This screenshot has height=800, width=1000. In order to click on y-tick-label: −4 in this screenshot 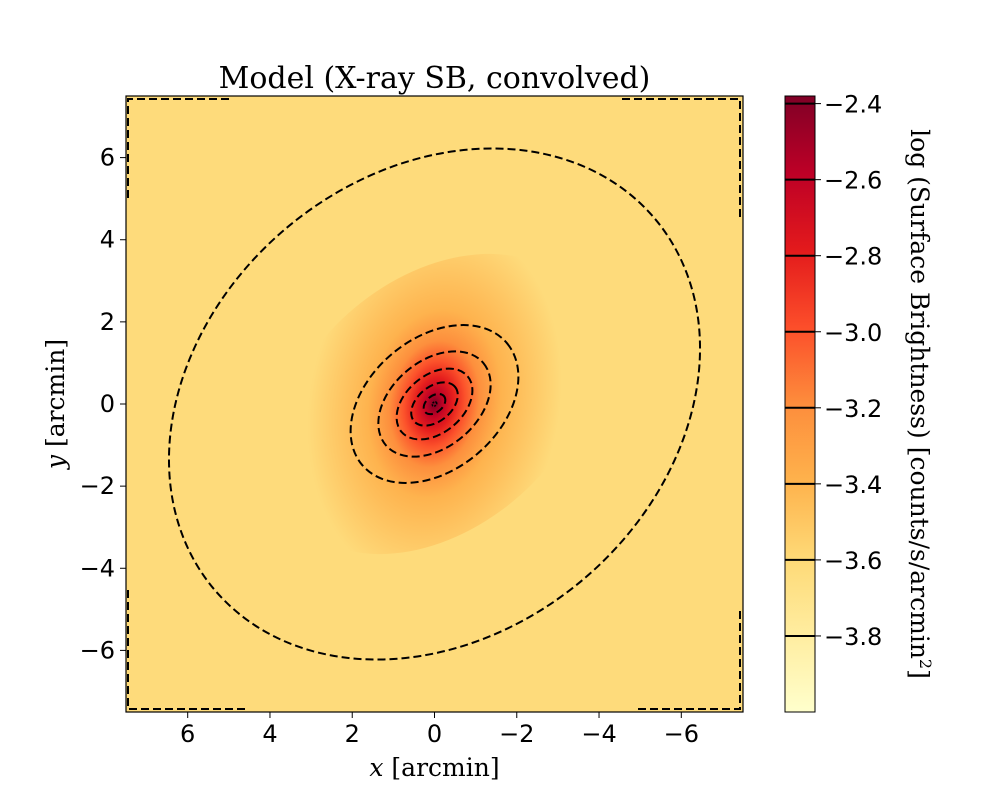, I will do `click(97, 568)`.